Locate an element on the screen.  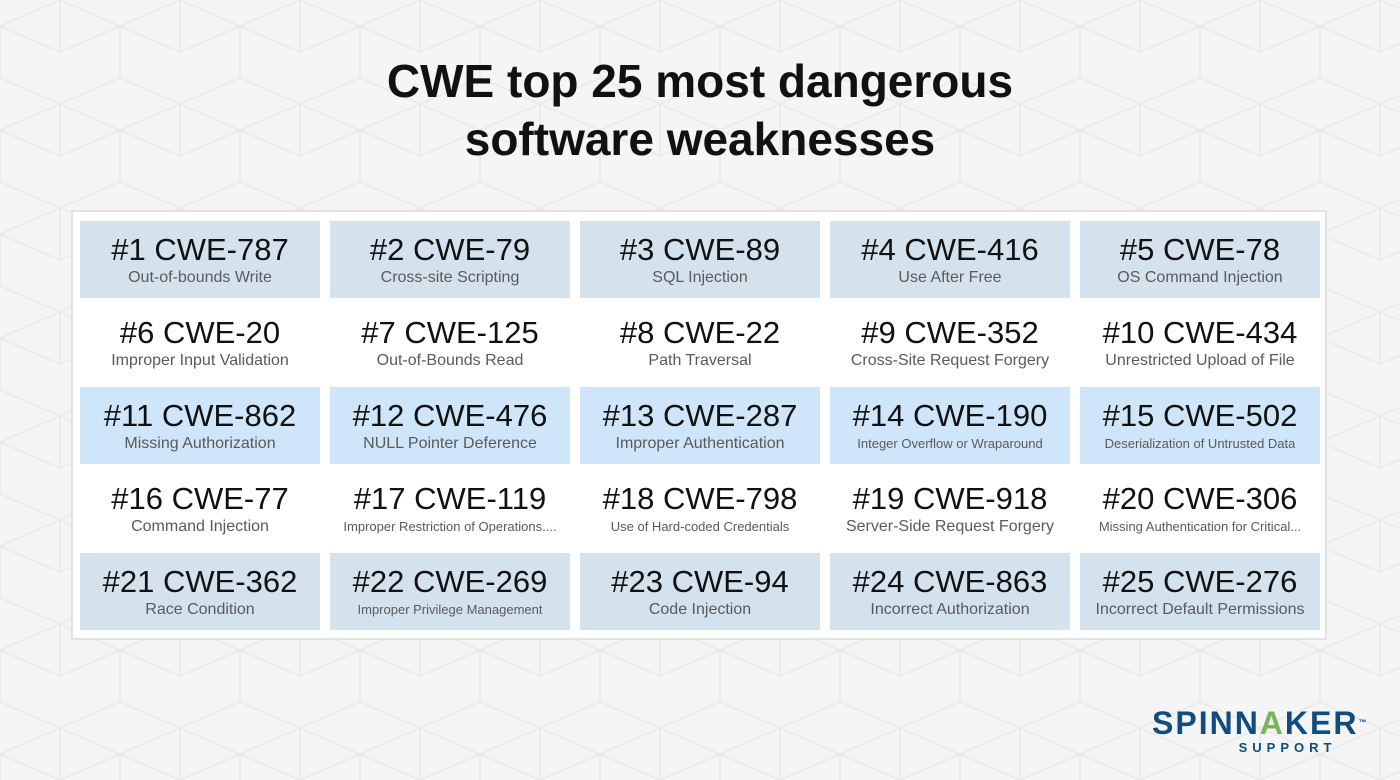
weakness-card: #10 CWE-434 Unrestricted Upload of File is located at coordinates (1200, 342).